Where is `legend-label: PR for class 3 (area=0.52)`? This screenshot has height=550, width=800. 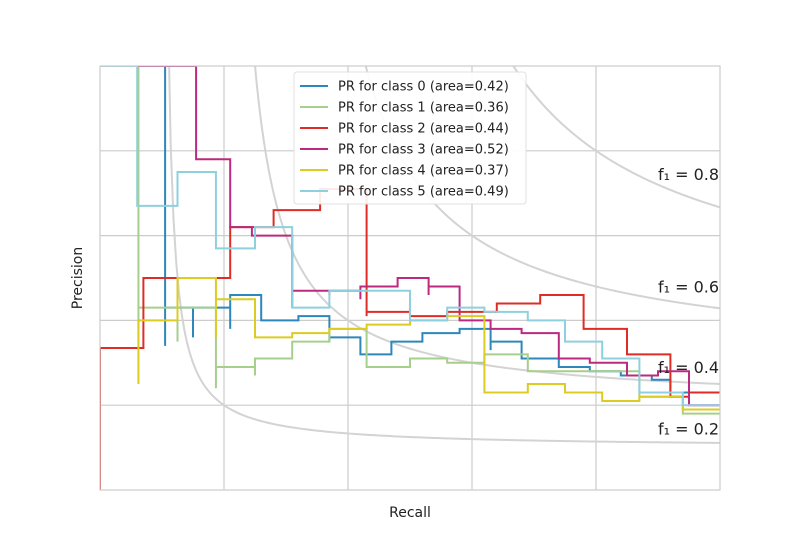 legend-label: PR for class 3 (area=0.52) is located at coordinates (423, 150).